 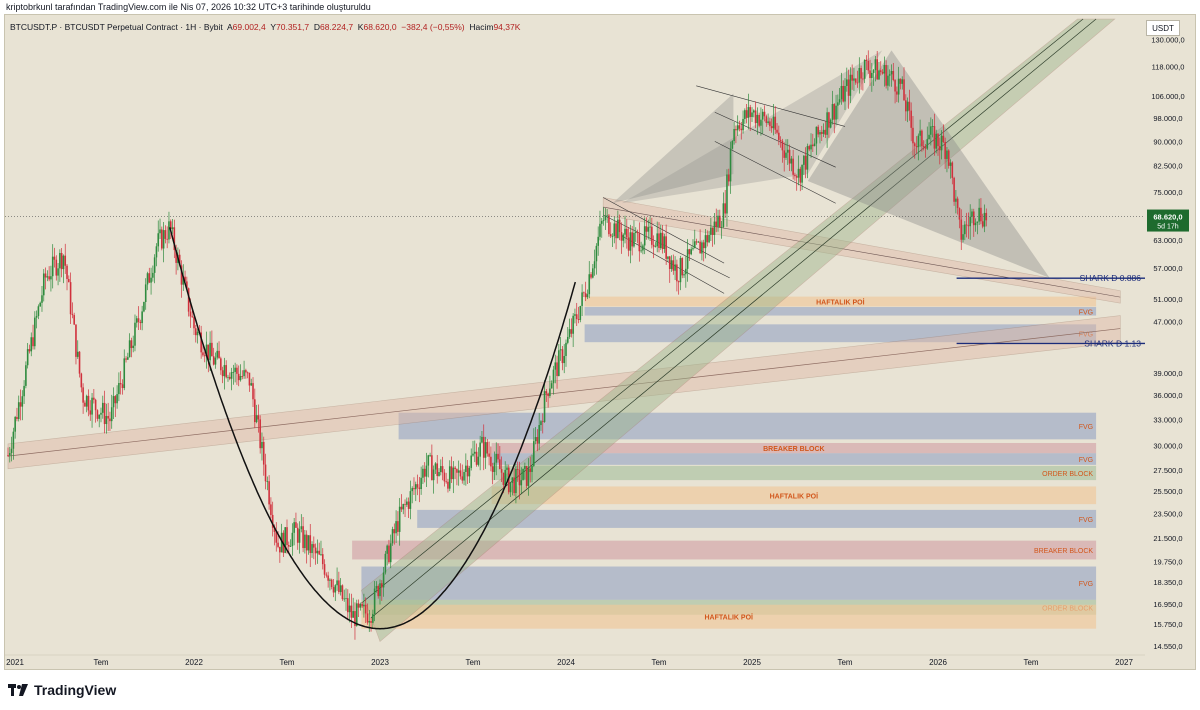 What do you see at coordinates (1163, 28) in the screenshot?
I see `currency-button: USDT` at bounding box center [1163, 28].